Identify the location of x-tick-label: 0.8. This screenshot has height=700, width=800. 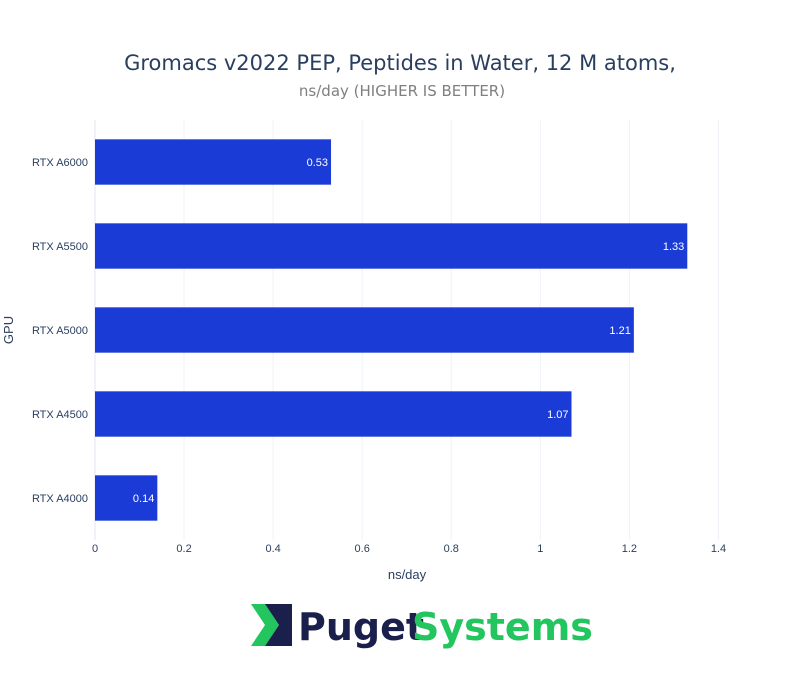
(451, 549).